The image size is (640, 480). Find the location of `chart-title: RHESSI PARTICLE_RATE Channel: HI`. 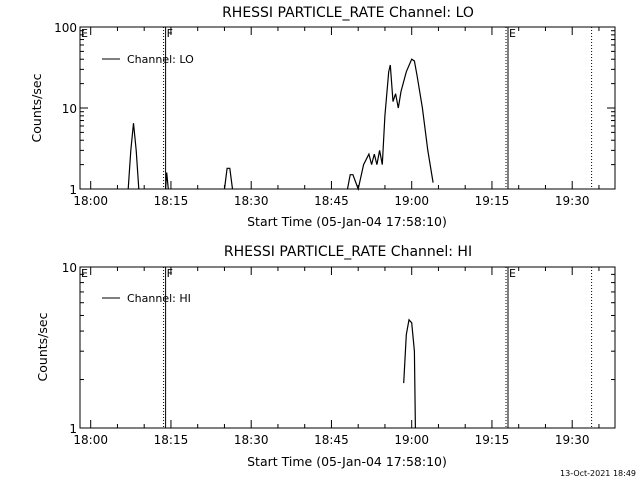

chart-title: RHESSI PARTICLE_RATE Channel: HI is located at coordinates (348, 252).